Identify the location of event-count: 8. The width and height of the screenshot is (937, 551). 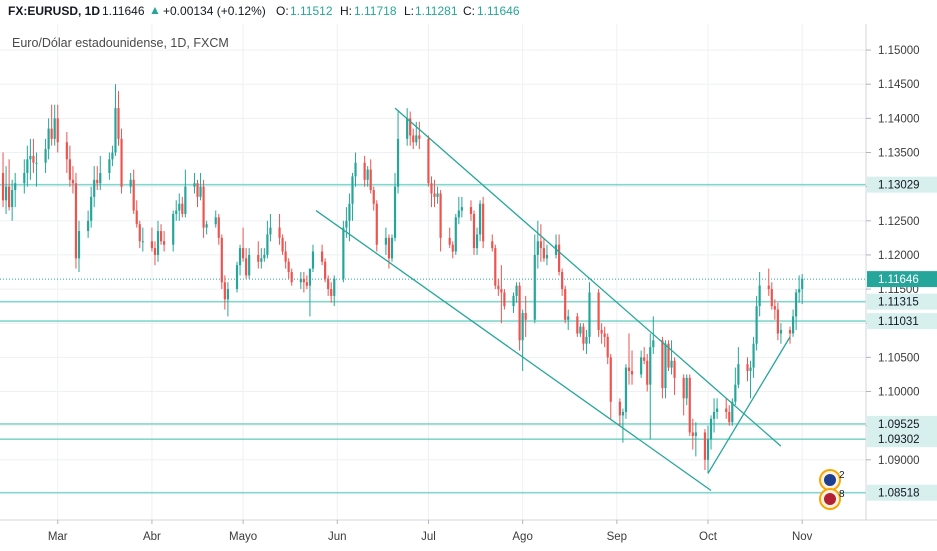
(842, 494).